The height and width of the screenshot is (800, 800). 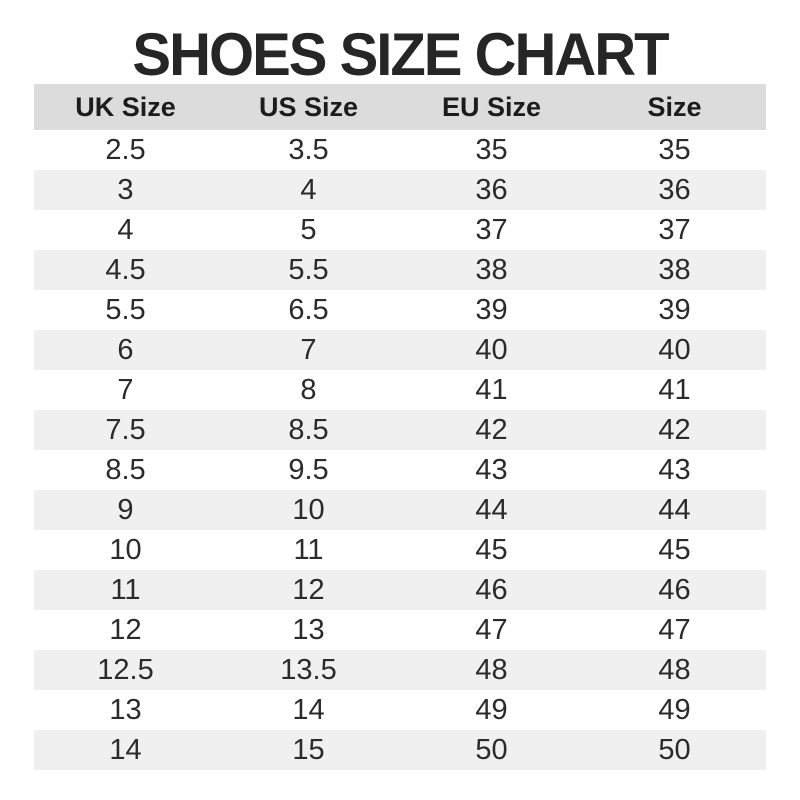 What do you see at coordinates (400, 270) in the screenshot?
I see `table-row: 4.5 5.5 38 38` at bounding box center [400, 270].